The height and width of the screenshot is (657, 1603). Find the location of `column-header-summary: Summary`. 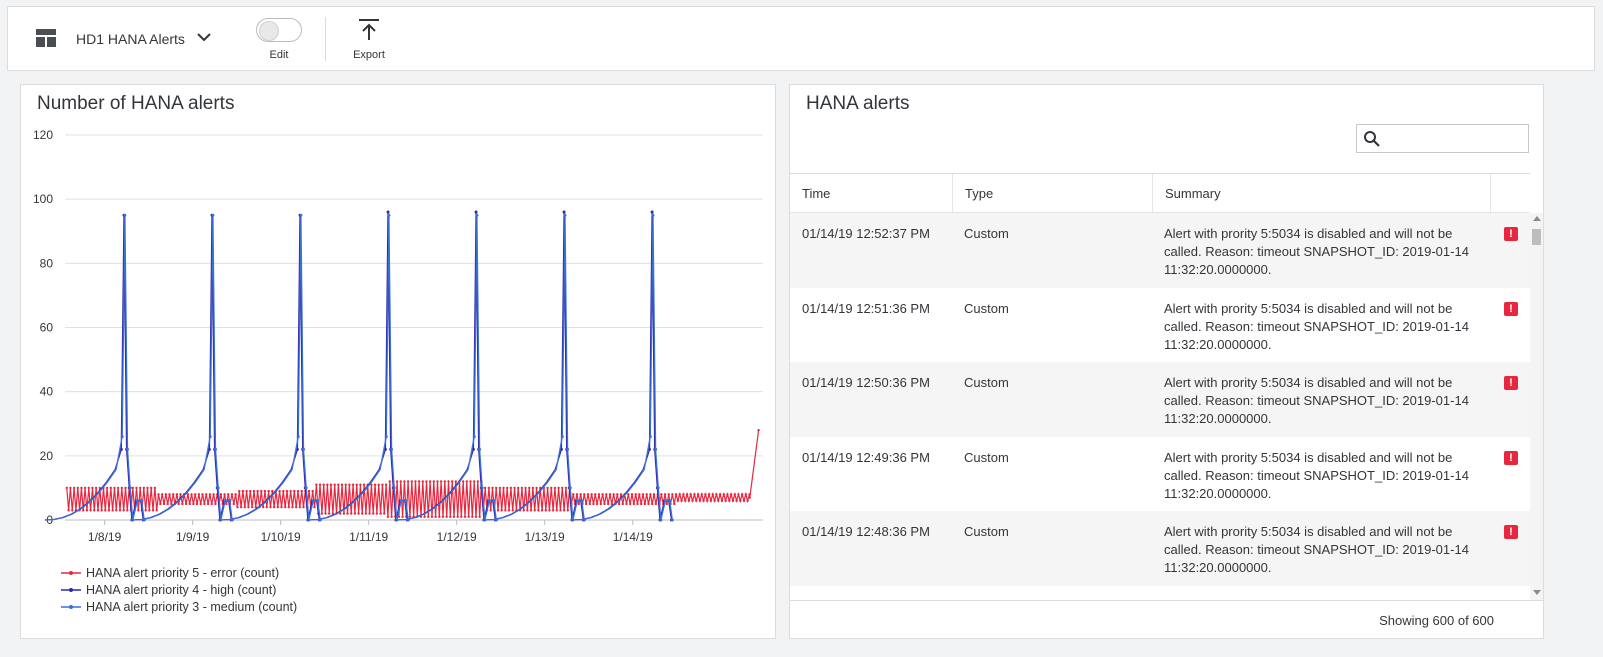

column-header-summary: Summary is located at coordinates (1322, 193).